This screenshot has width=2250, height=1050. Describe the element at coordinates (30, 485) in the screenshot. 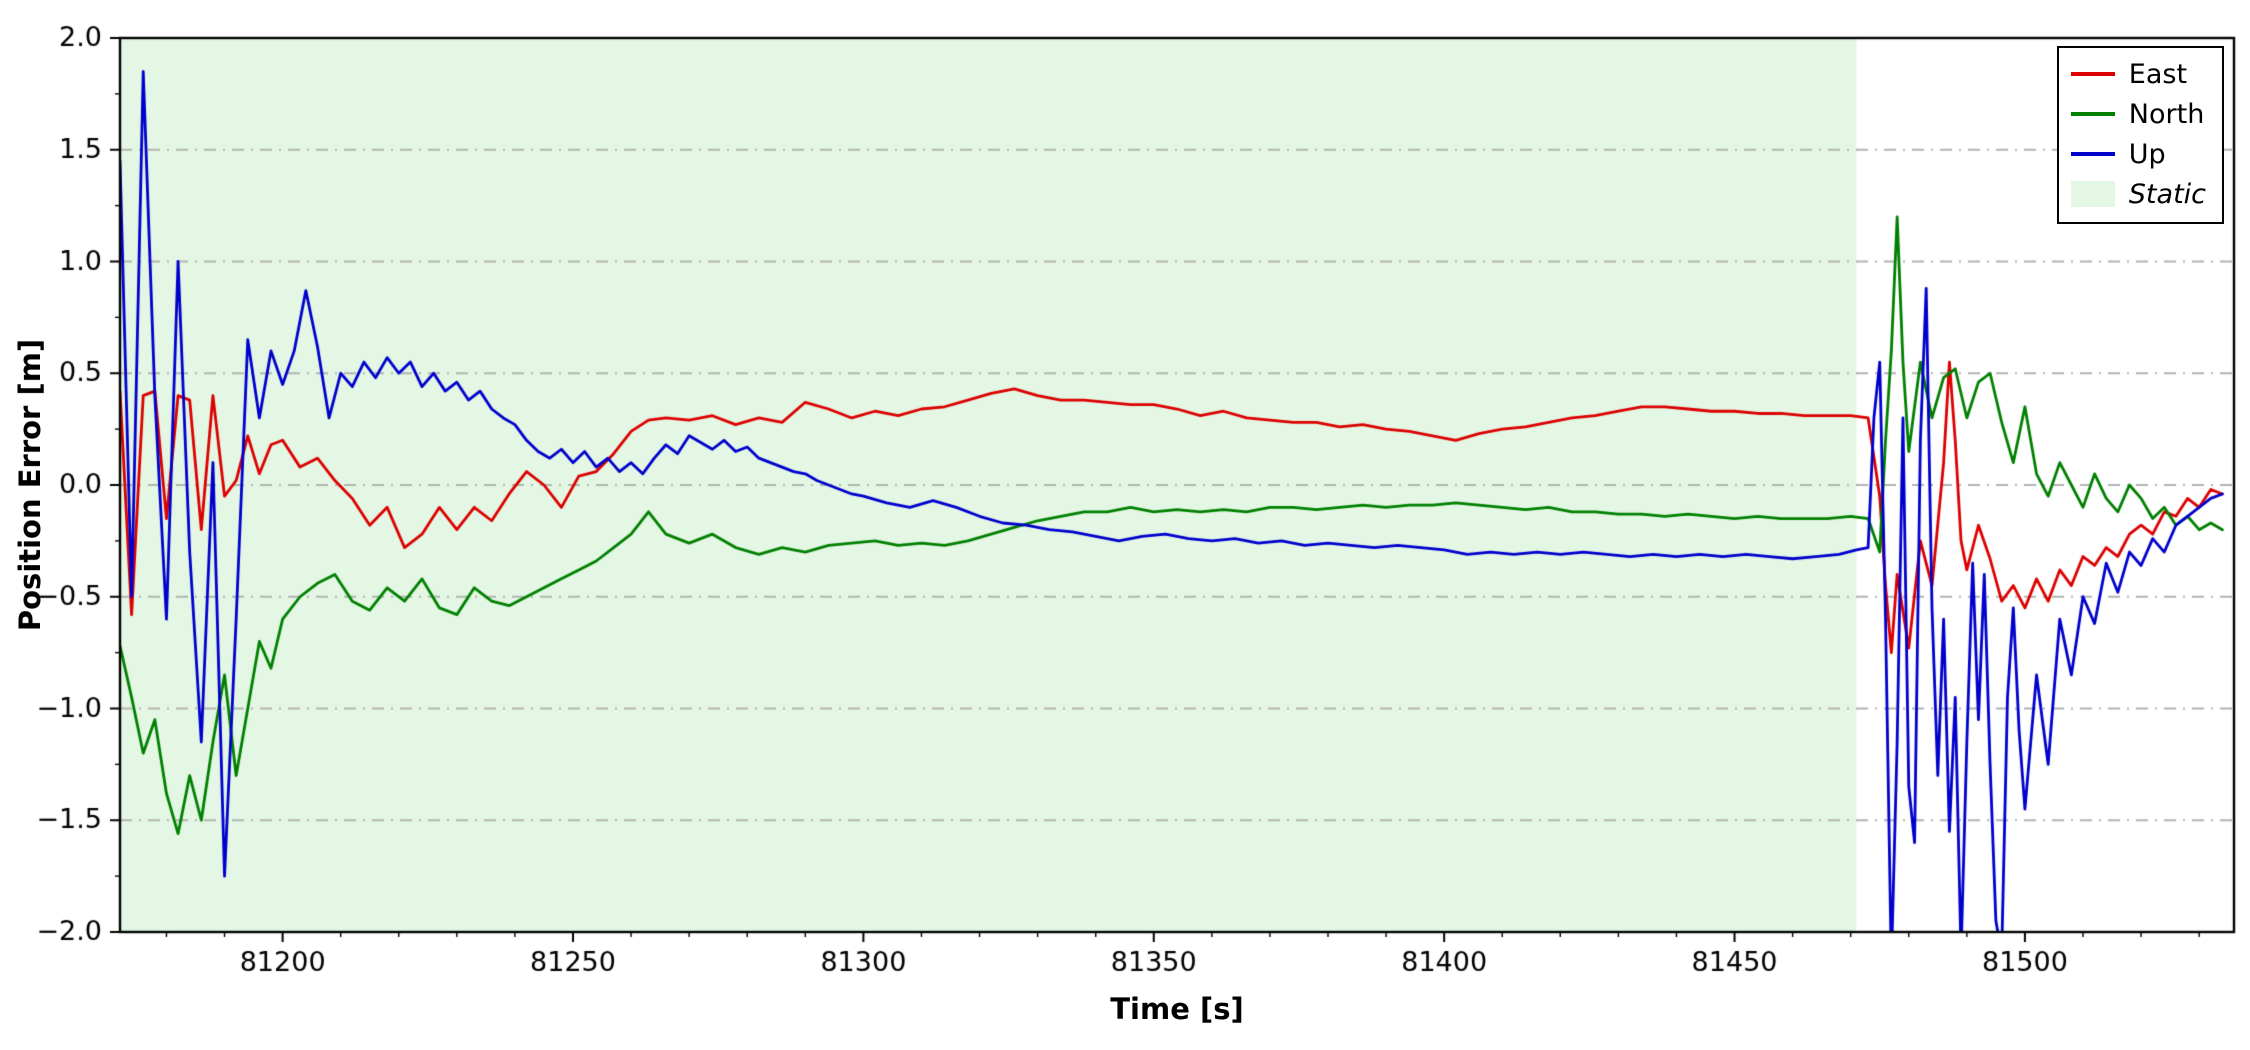

I see `y-axis-label: Position Error [m]` at that location.